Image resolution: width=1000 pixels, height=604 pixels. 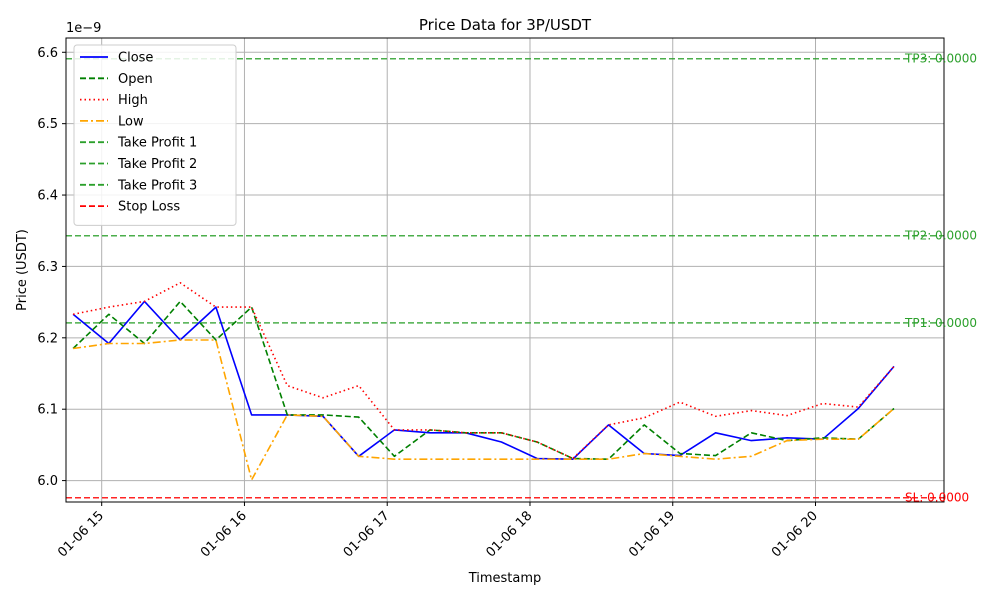 I want to click on legend-label: Take Profit 1, so click(x=157, y=143).